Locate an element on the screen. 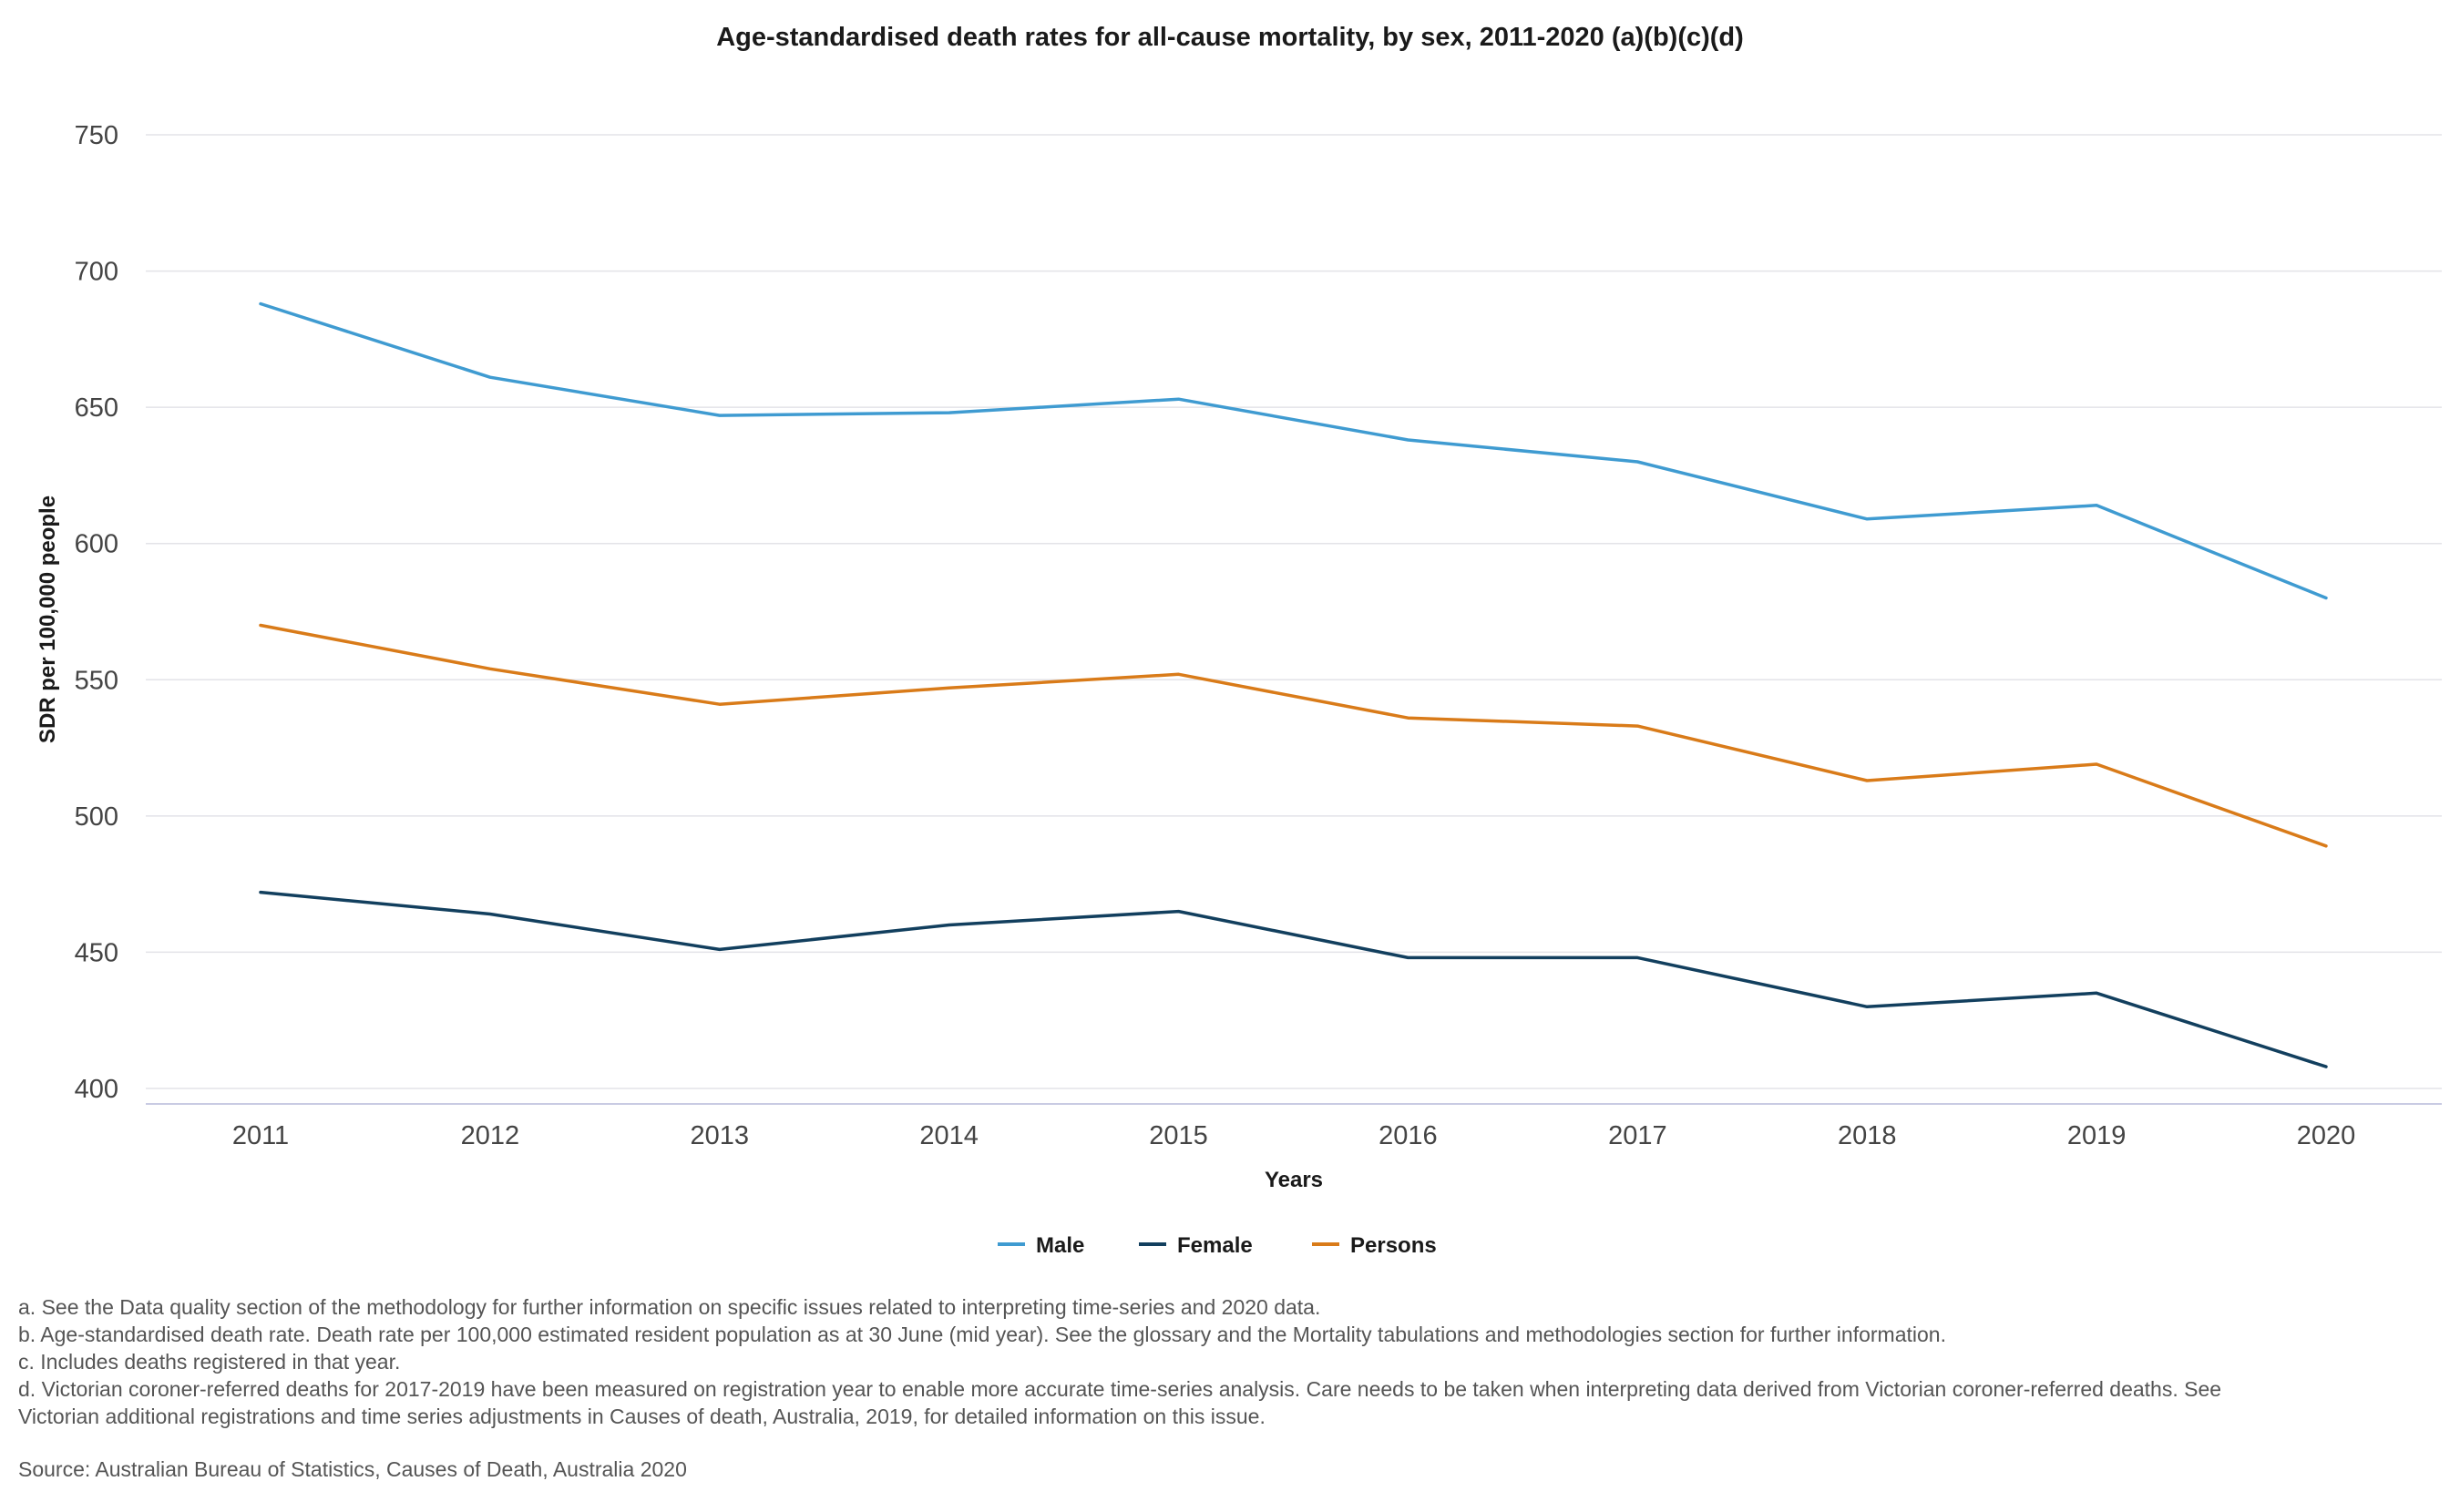 The width and height of the screenshot is (2460, 1512). y-tick-label-550: 550 is located at coordinates (96, 680).